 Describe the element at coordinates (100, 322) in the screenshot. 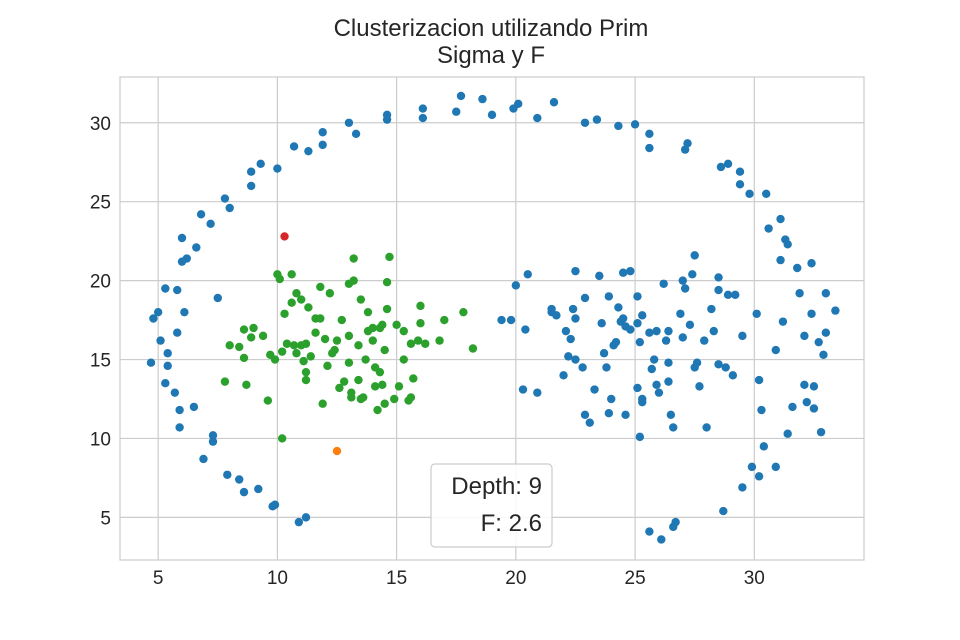

I see `y-axis-ticks: 5 10 15 20 25 30` at that location.